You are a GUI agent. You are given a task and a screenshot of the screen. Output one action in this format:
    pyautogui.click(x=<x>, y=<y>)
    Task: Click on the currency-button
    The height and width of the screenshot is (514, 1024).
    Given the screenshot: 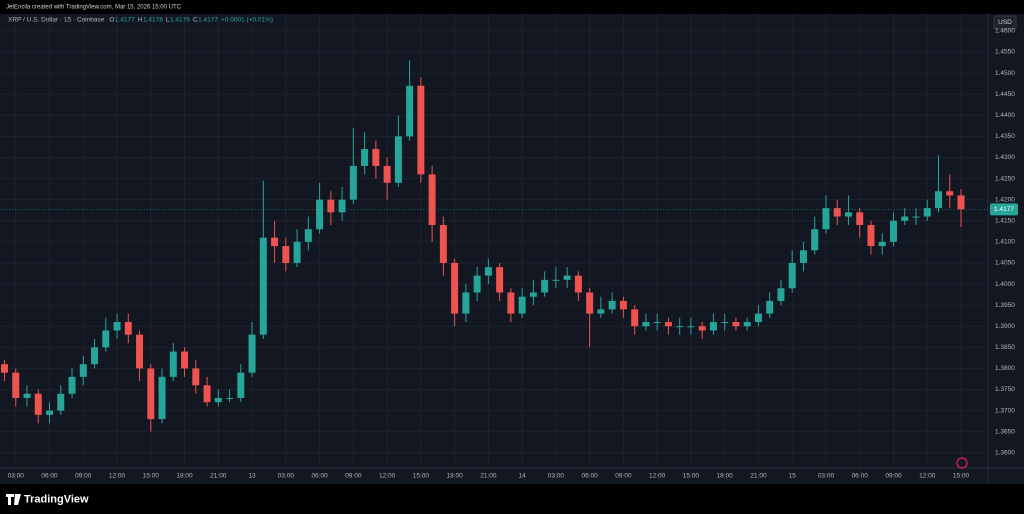 What is the action you would take?
    pyautogui.click(x=1005, y=22)
    